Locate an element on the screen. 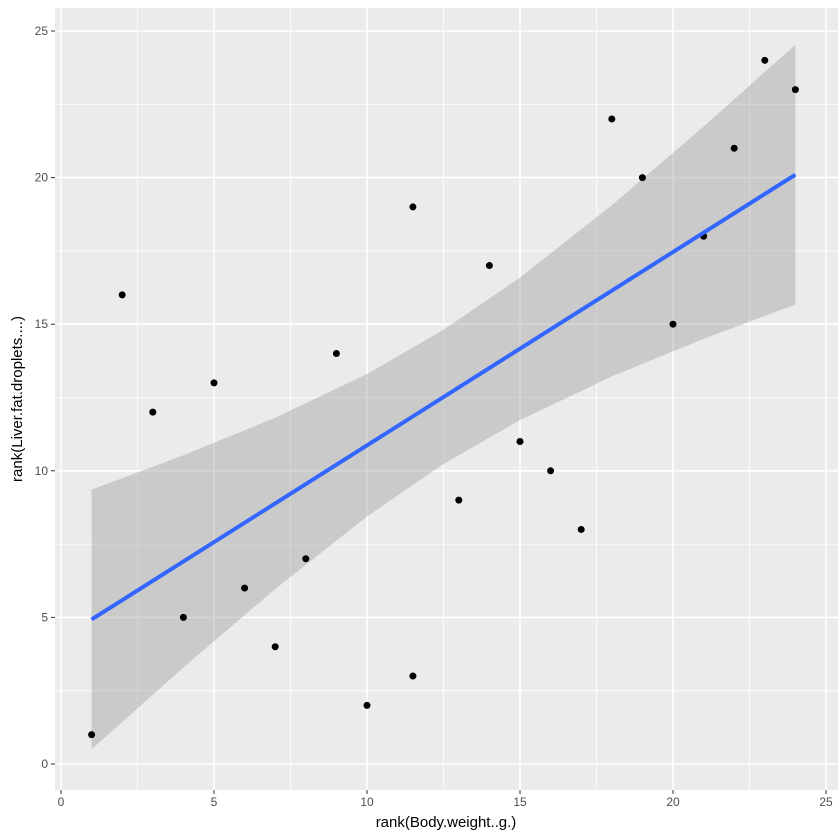 The image size is (840, 840). y-tick-label: 5 is located at coordinates (44, 617).